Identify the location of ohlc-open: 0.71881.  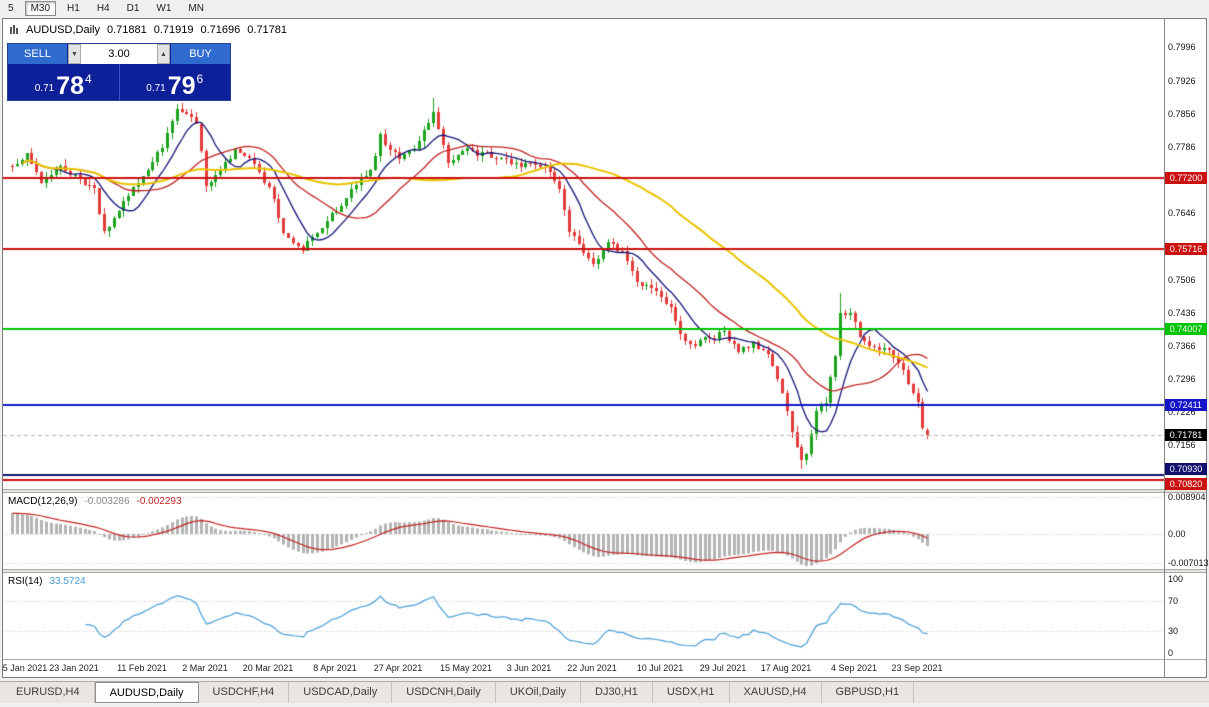
(126, 30).